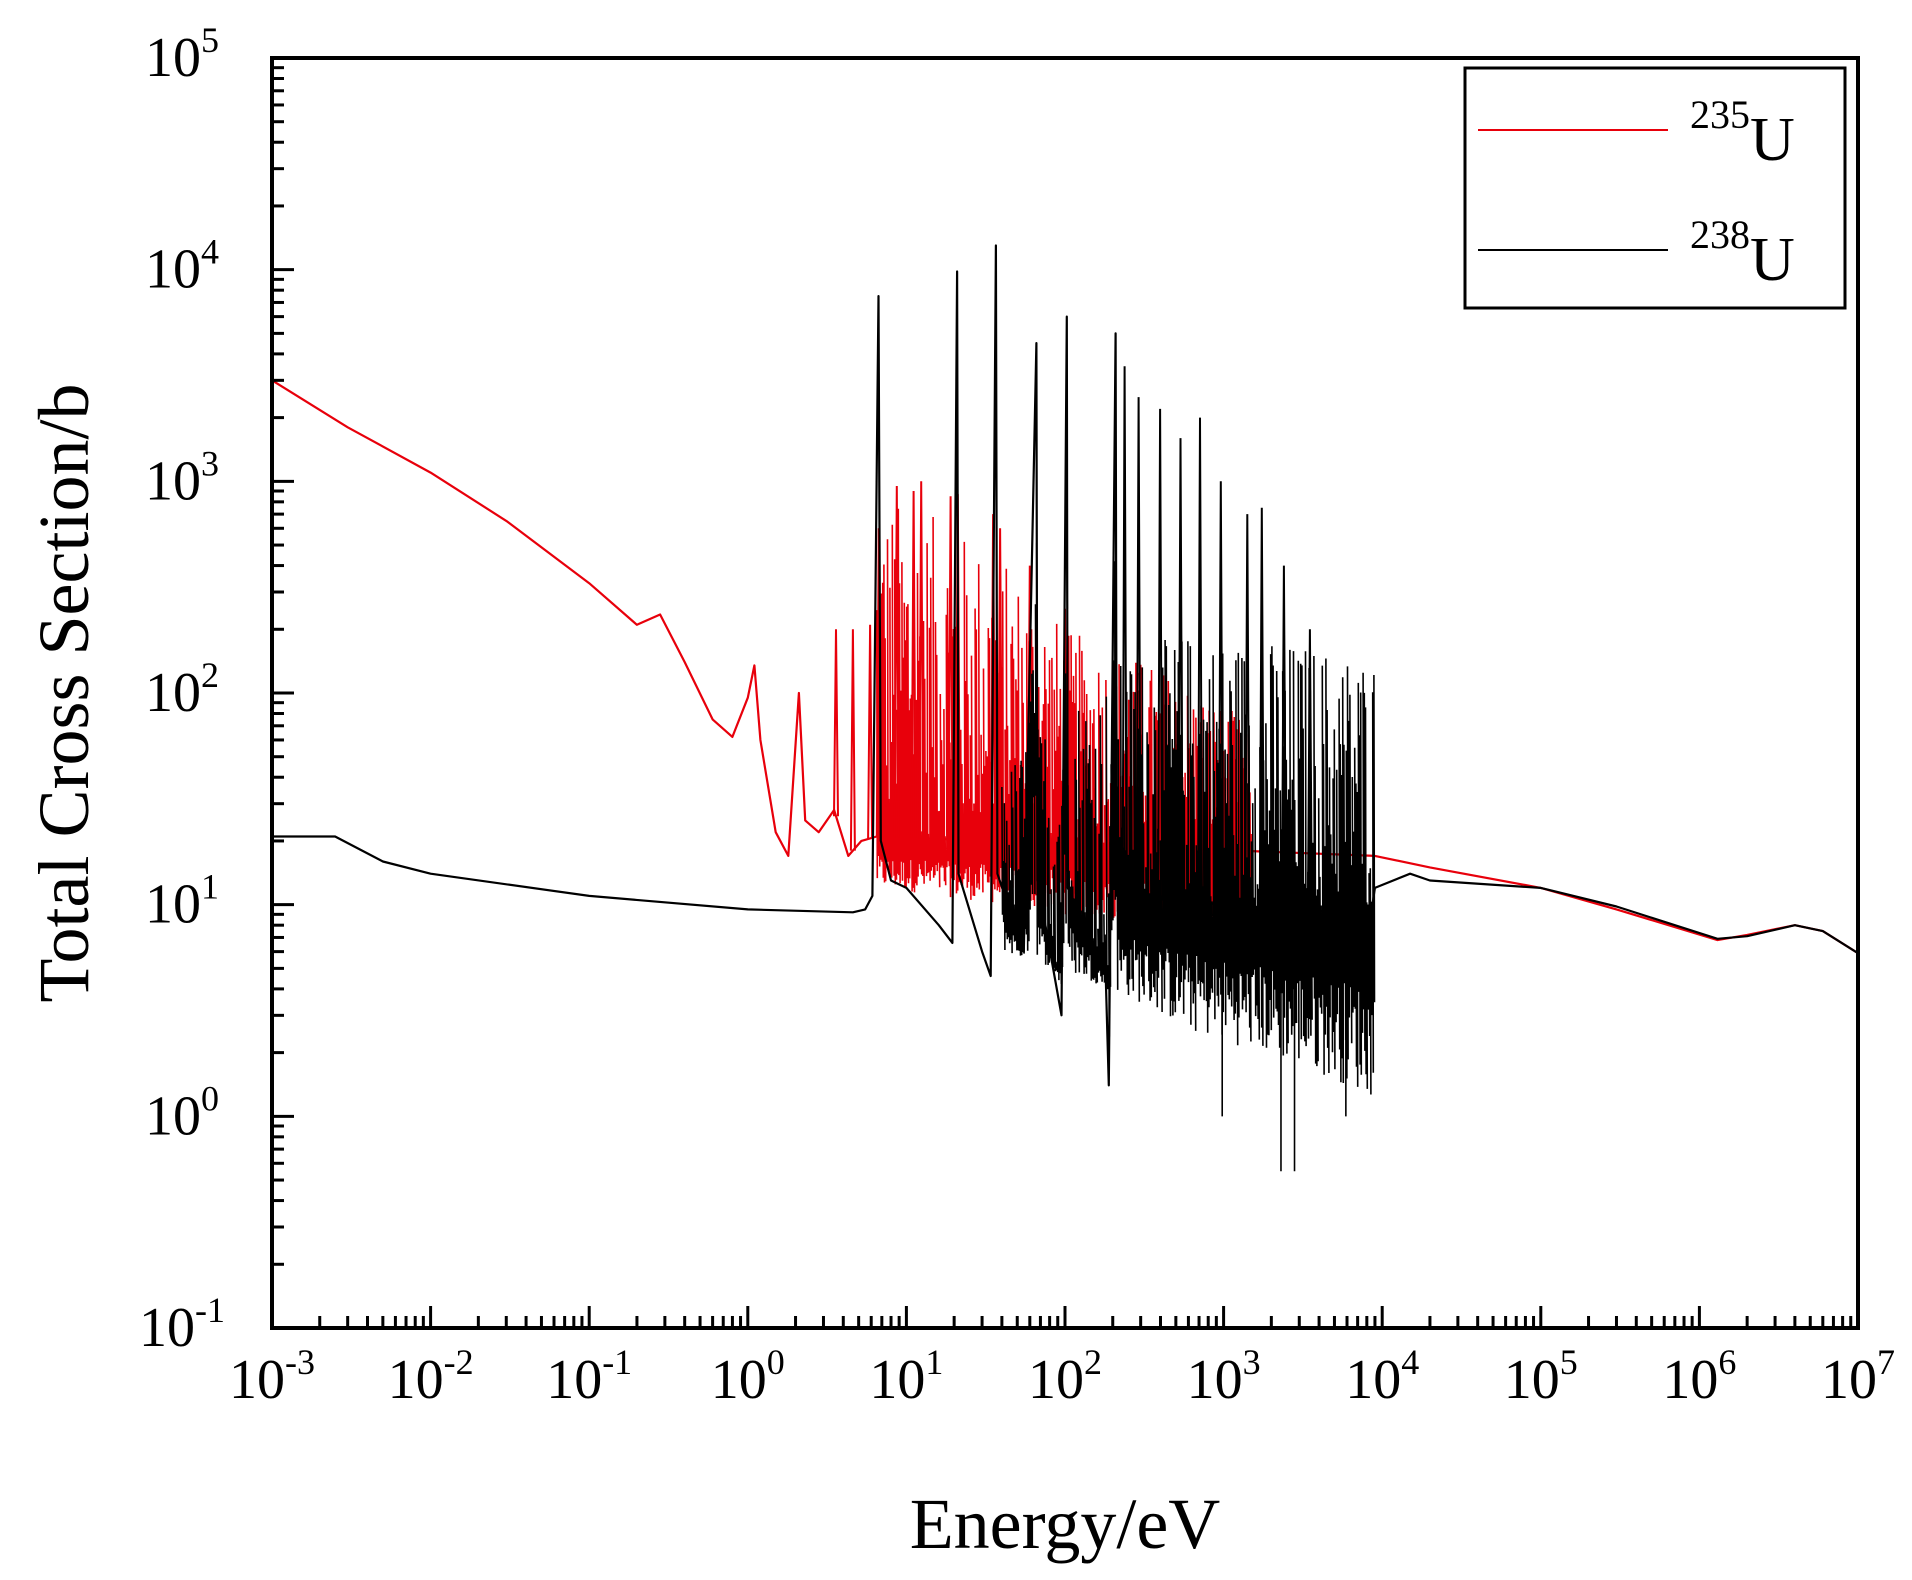  Describe the element at coordinates (64, 693) in the screenshot. I see `y-axis-title: Total Cross Section/b` at that location.